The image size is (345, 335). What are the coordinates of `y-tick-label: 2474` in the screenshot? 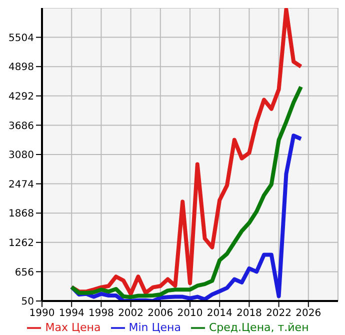 It's located at (21, 184).